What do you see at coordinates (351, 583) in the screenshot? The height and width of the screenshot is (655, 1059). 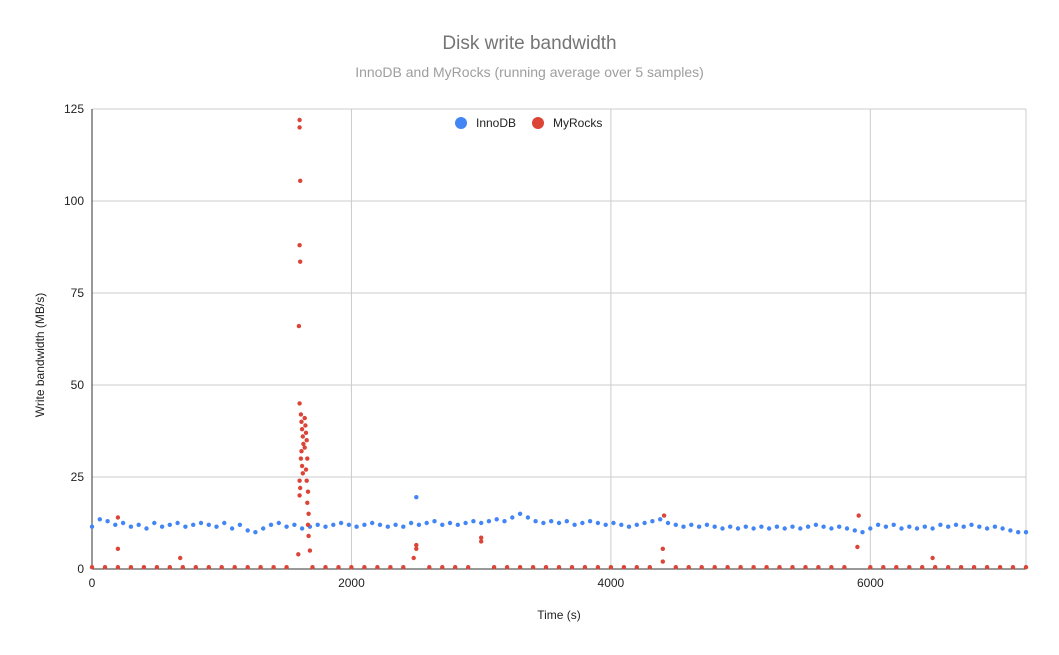 I see `x-tick-label: 2000` at bounding box center [351, 583].